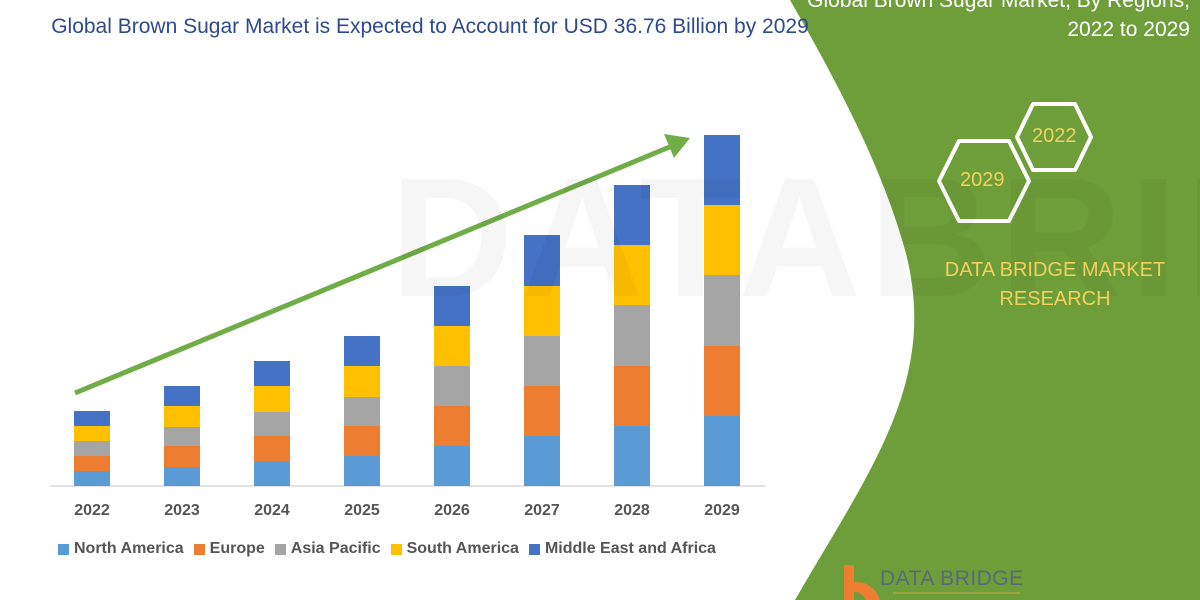  What do you see at coordinates (92, 510) in the screenshot?
I see `x-tick-label: 2022` at bounding box center [92, 510].